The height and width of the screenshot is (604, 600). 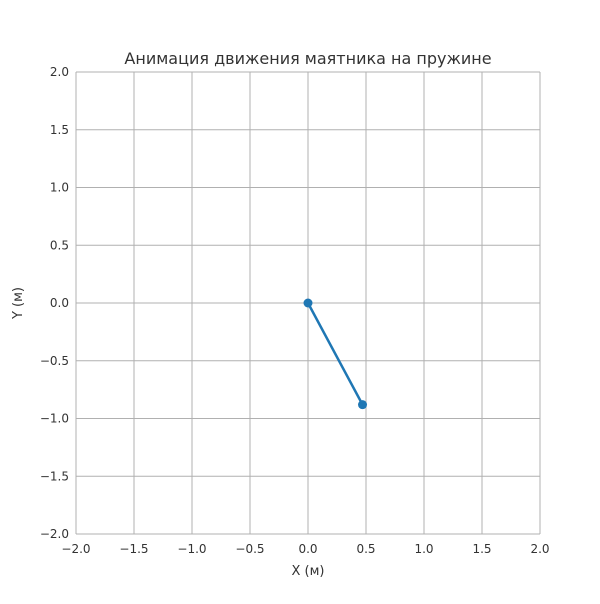 I want to click on pivot-point, so click(x=308, y=303).